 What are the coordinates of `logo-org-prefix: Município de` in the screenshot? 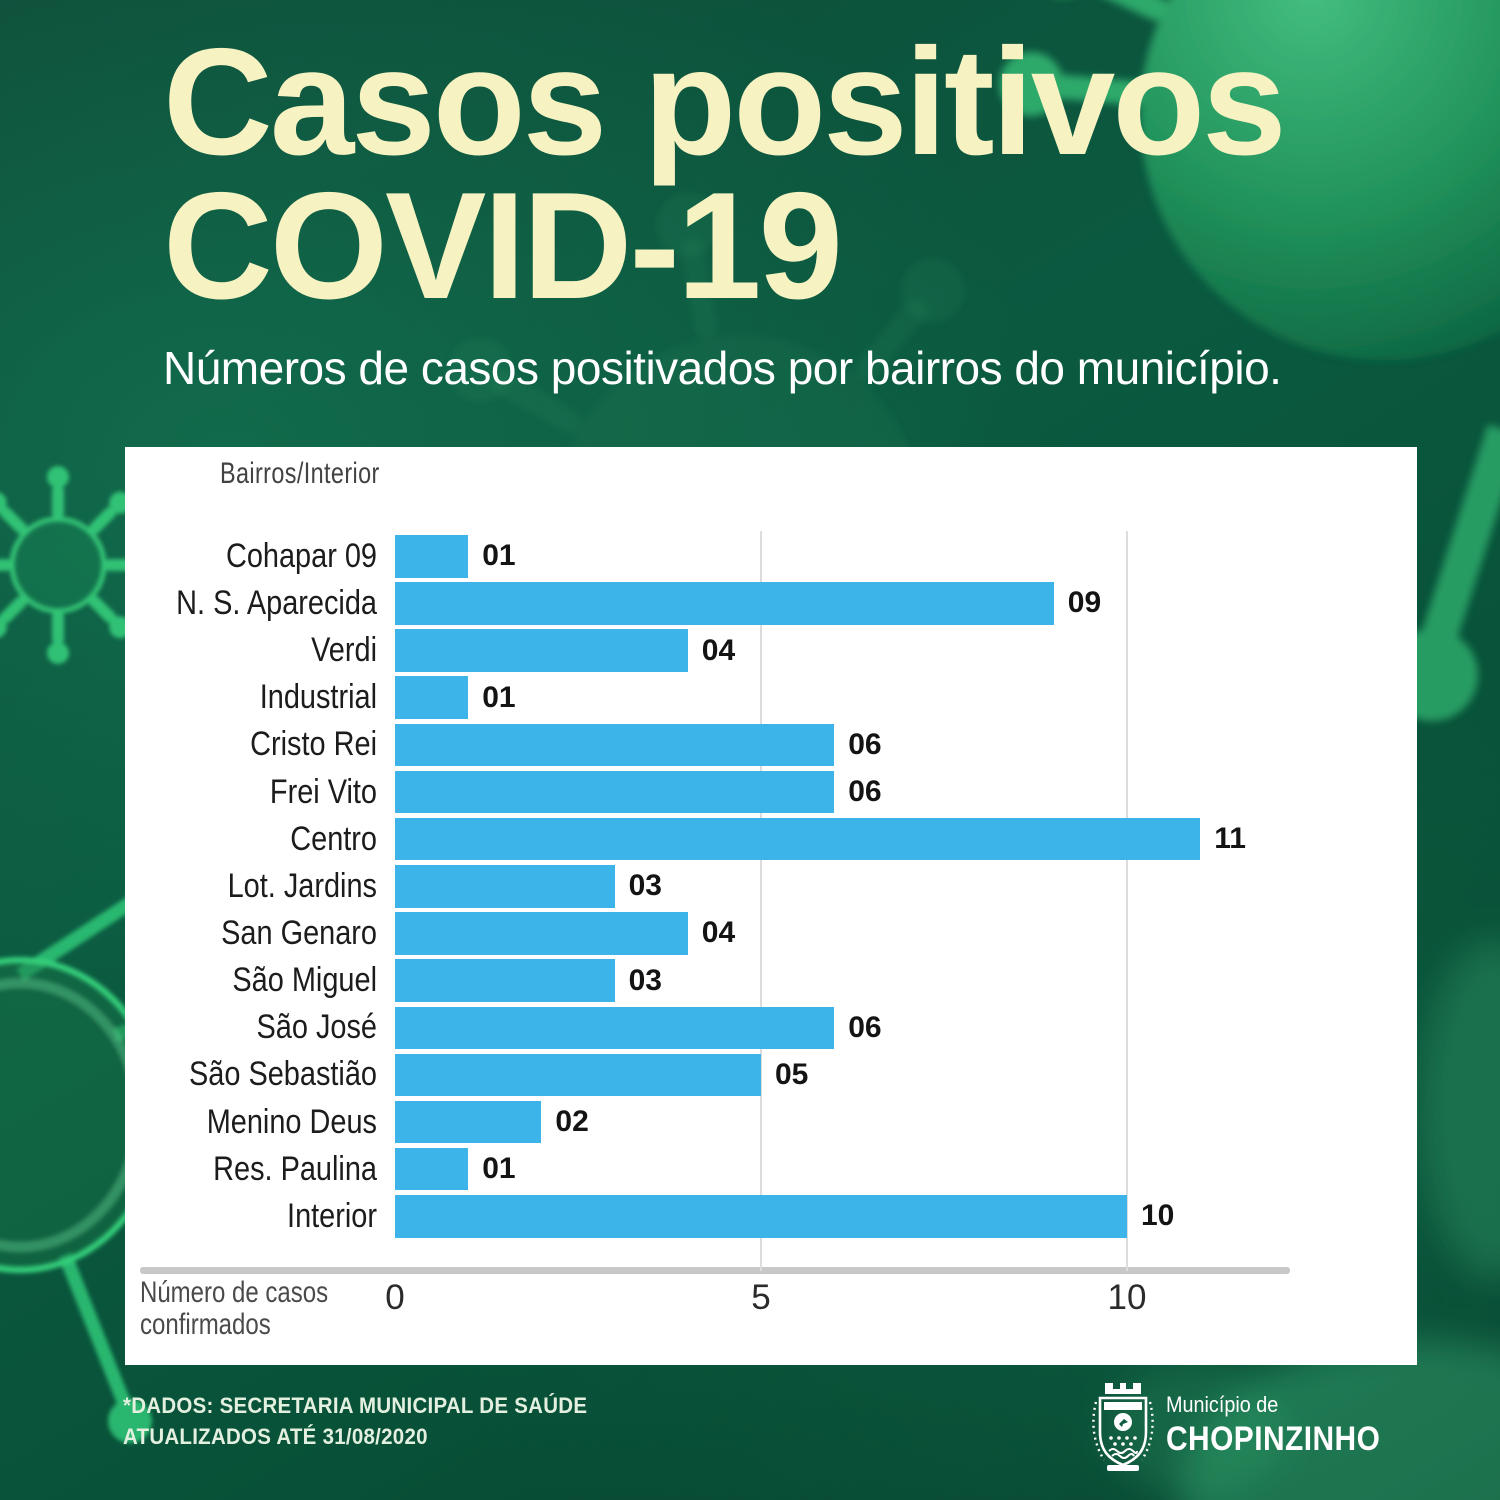 It's located at (1222, 1404).